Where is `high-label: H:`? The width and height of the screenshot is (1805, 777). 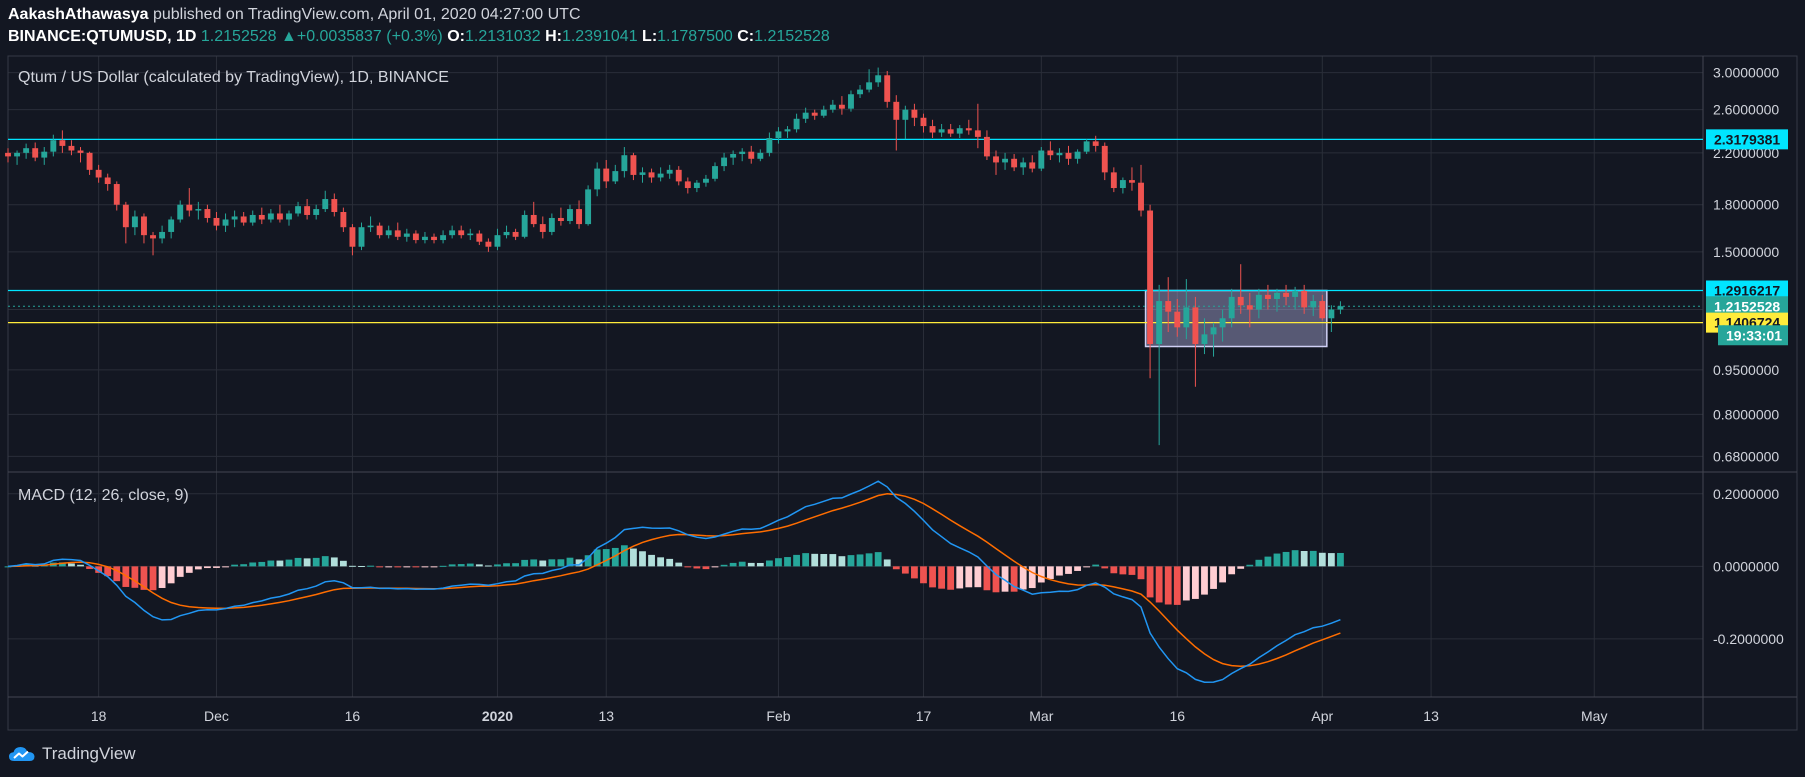
high-label: H: is located at coordinates (553, 36).